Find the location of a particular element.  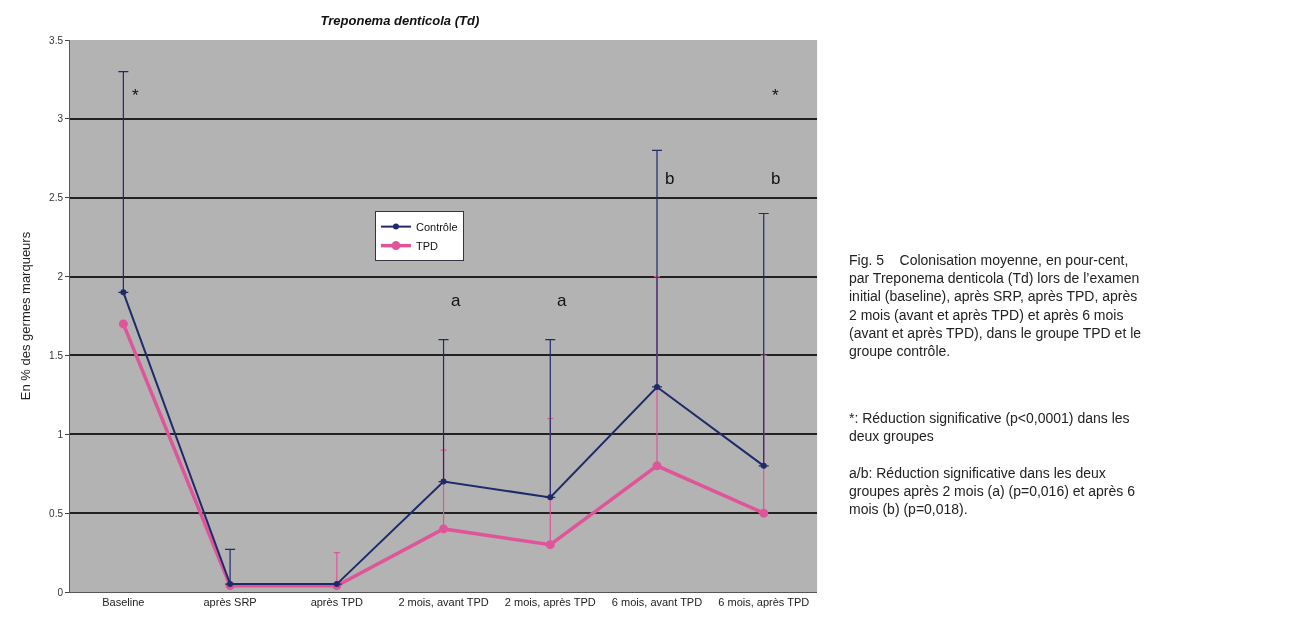

y-tick-label: 2.5 is located at coordinates (56, 198).